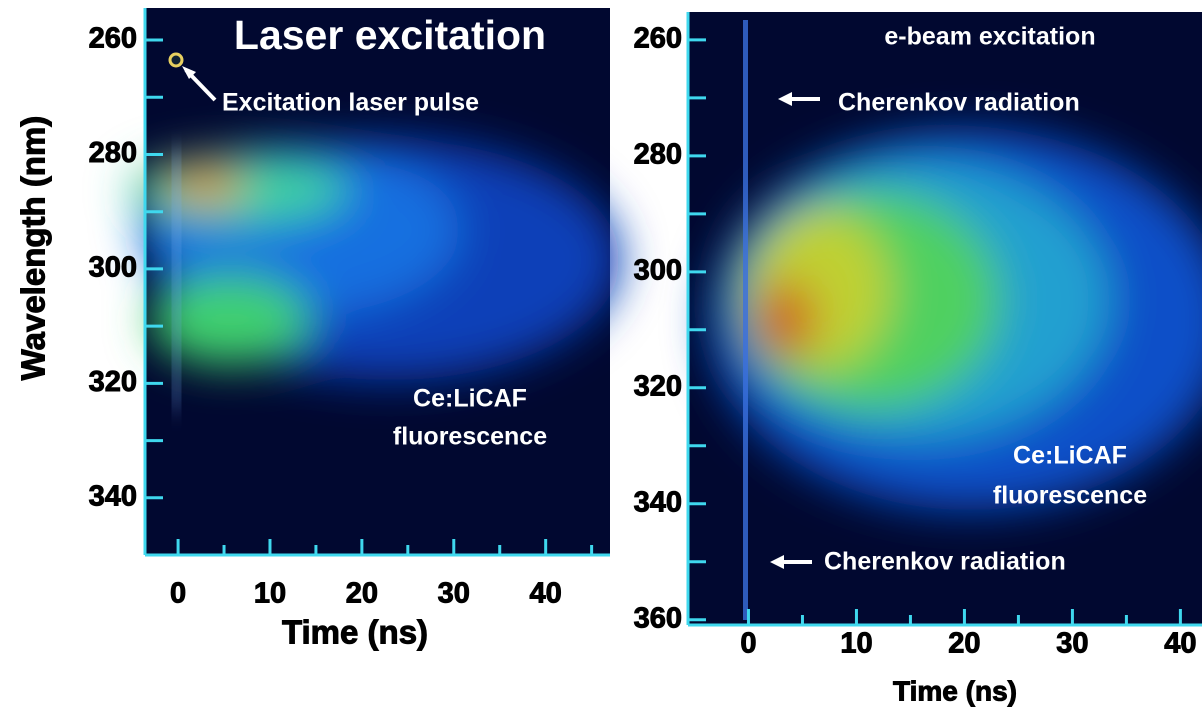 This screenshot has width=1202, height=714. I want to click on chart-title: Laser excitation, so click(390, 35).